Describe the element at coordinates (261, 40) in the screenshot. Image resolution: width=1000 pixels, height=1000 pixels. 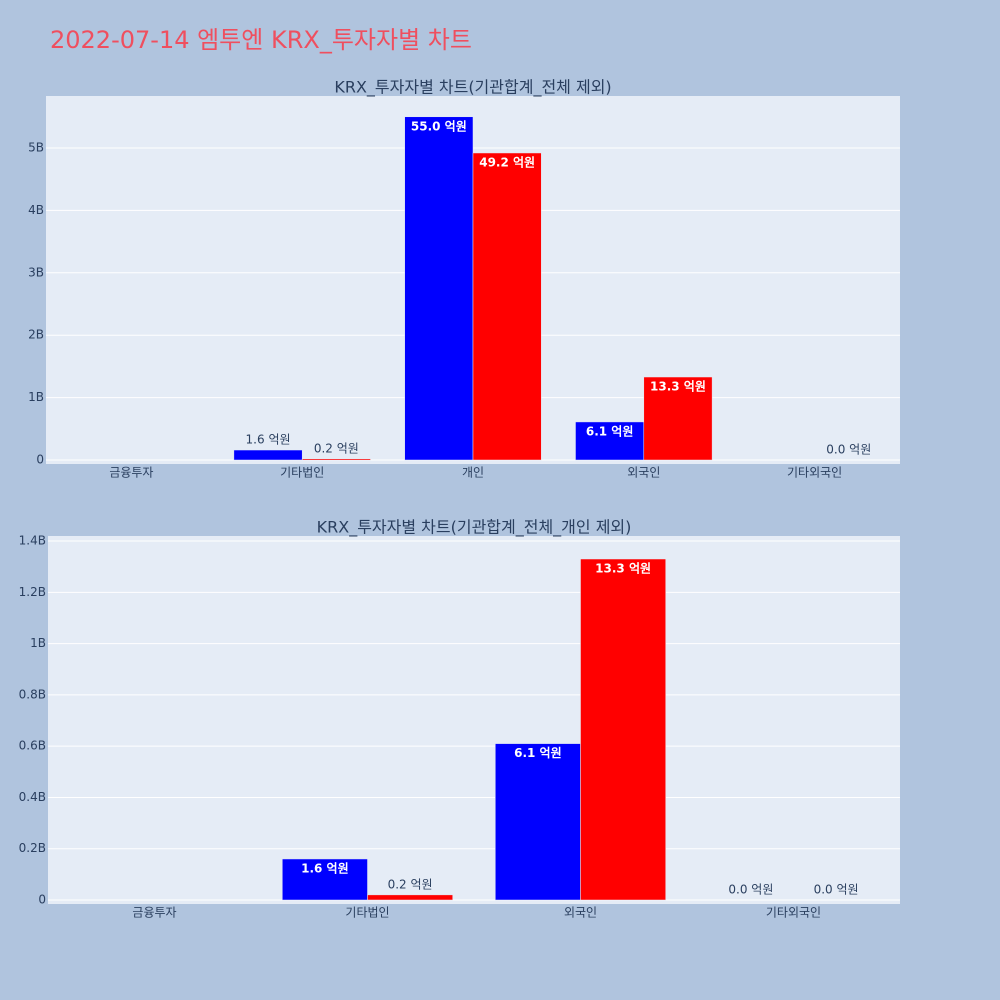
I see `page-title: 2022-07-14 엠투엔 KRX_투자자별 차트` at that location.